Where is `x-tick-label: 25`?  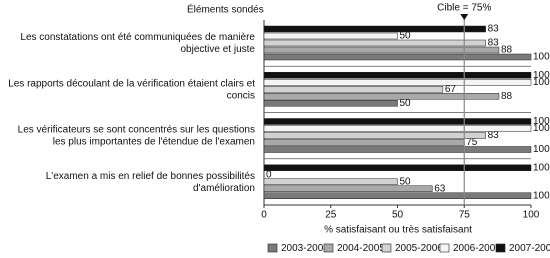 x-tick-label: 25 is located at coordinates (331, 215).